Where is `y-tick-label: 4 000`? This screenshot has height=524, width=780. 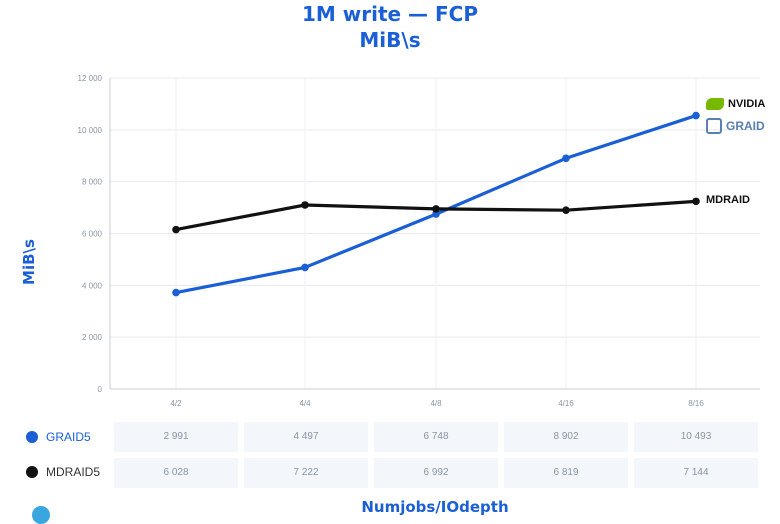 y-tick-label: 4 000 is located at coordinates (92, 285).